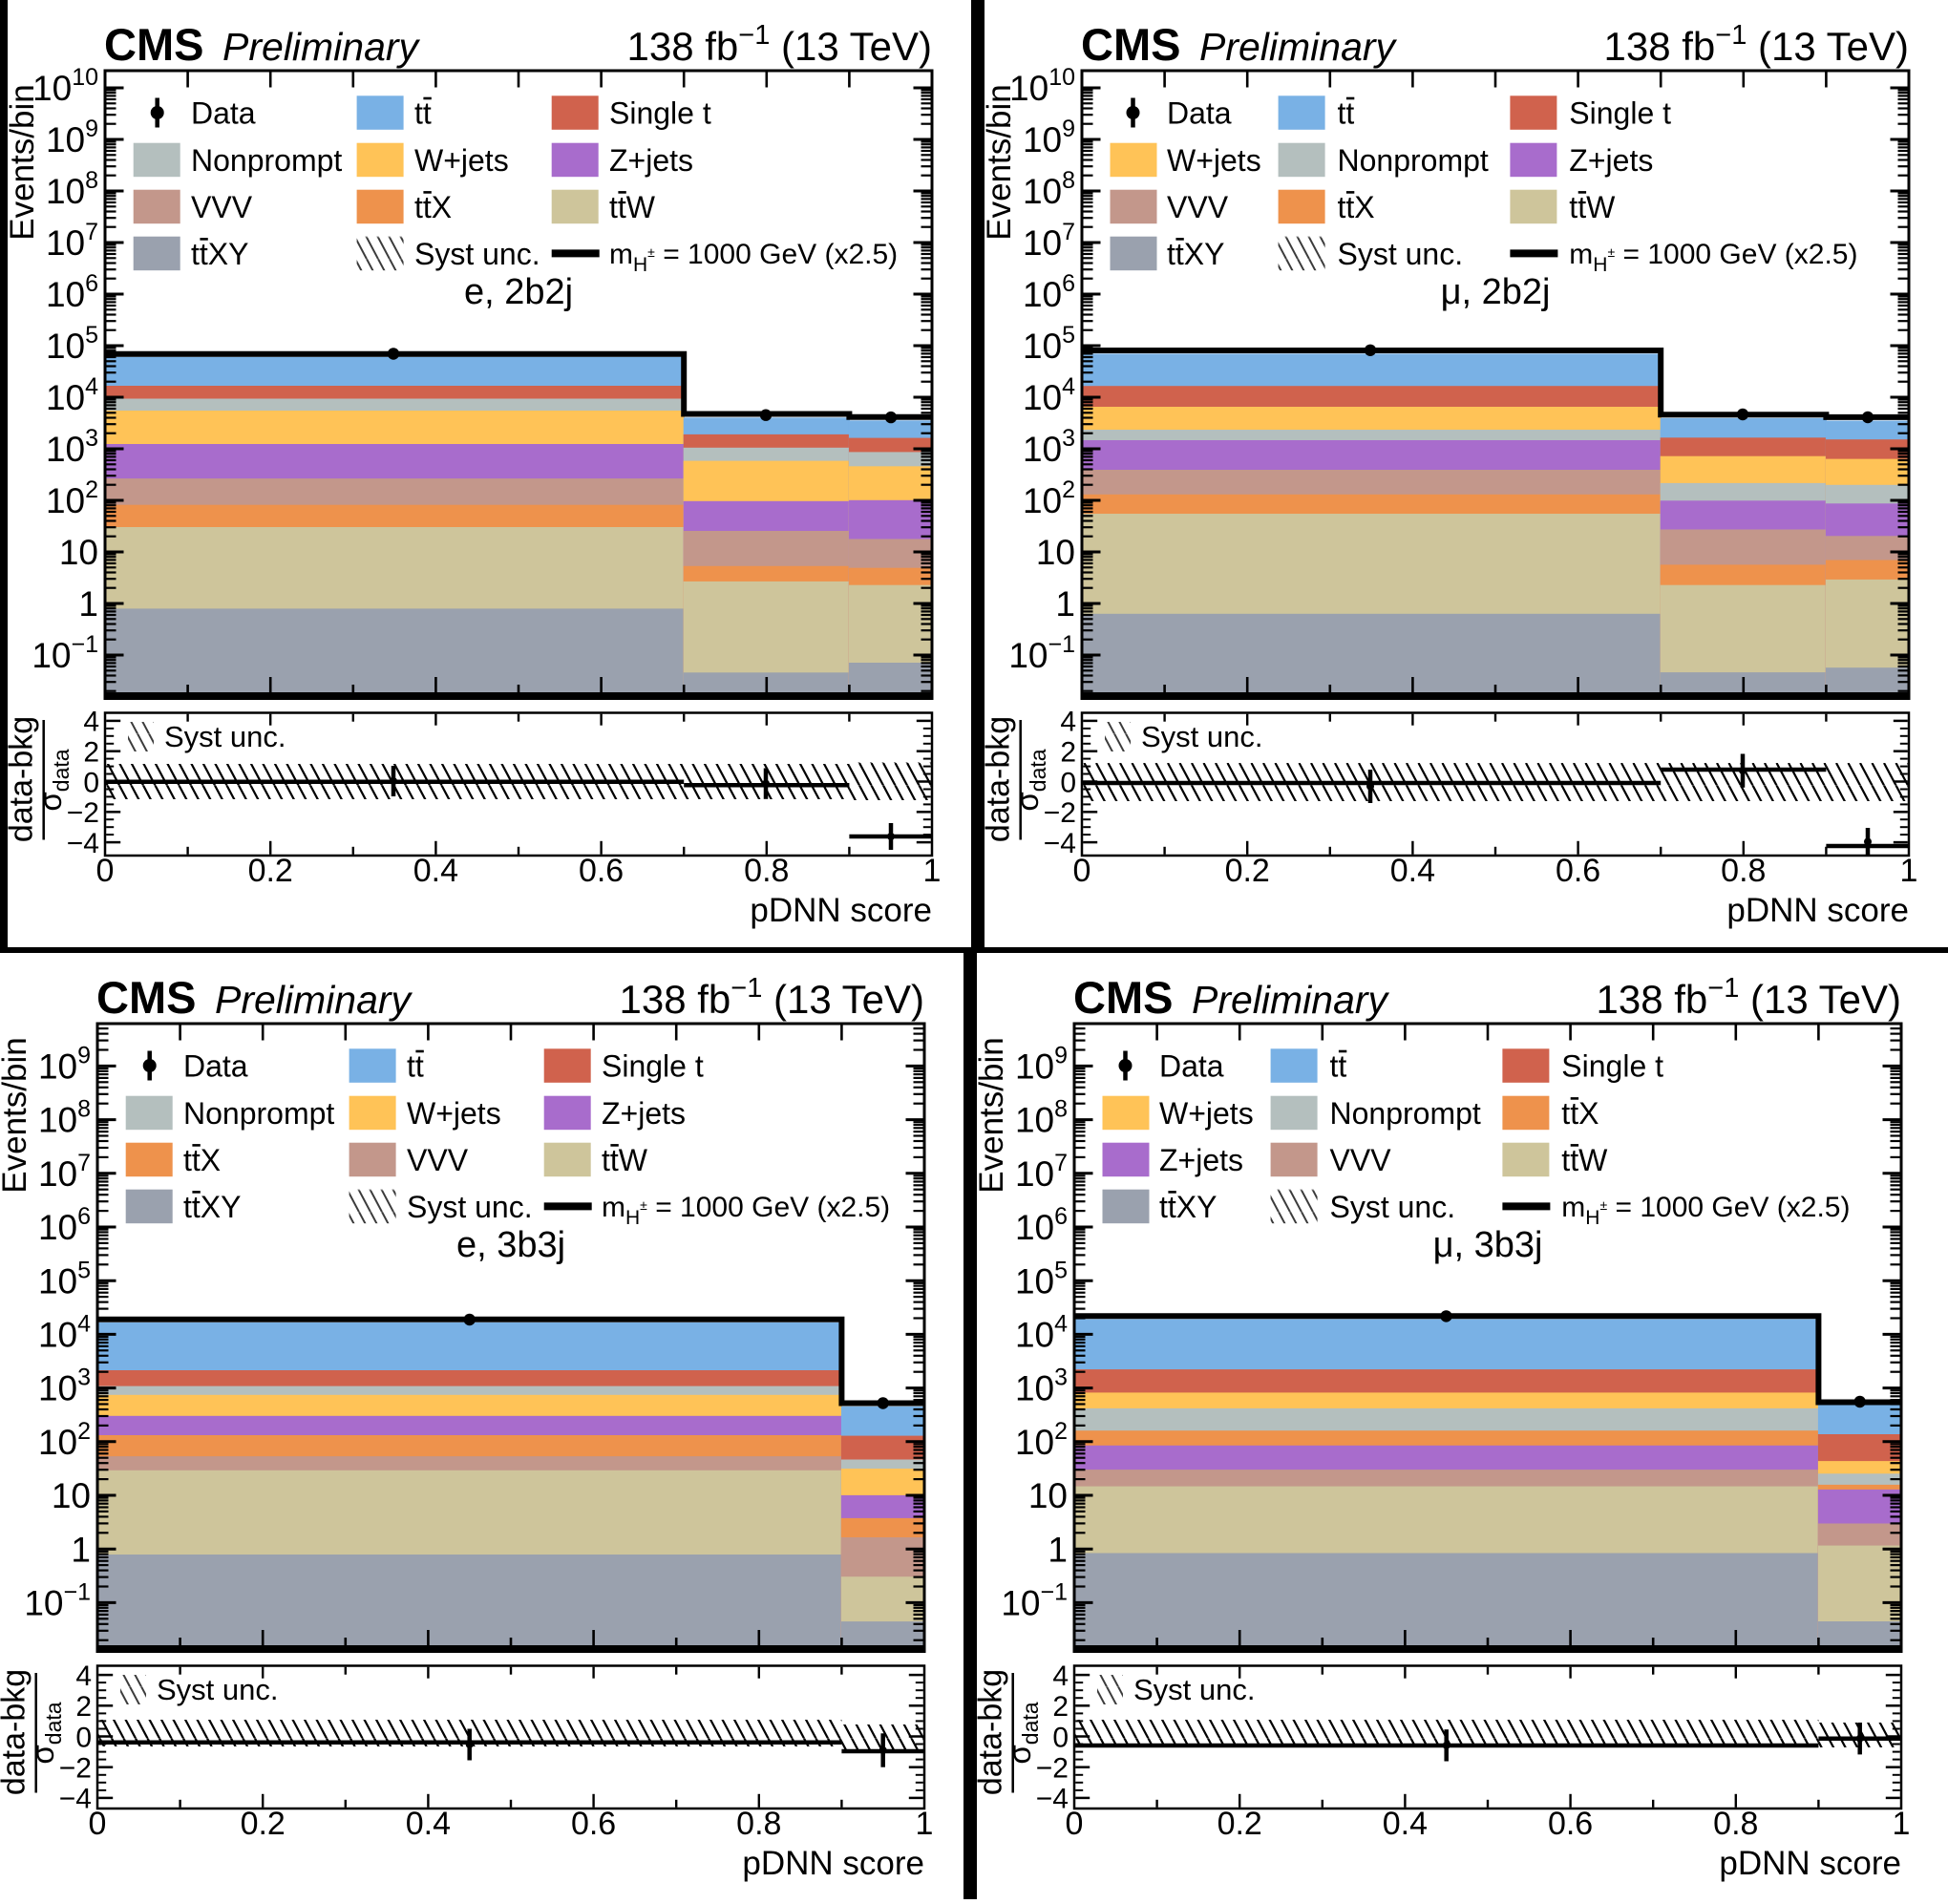  I want to click on svg-text: 10⁻¹, so click(58, 1601).